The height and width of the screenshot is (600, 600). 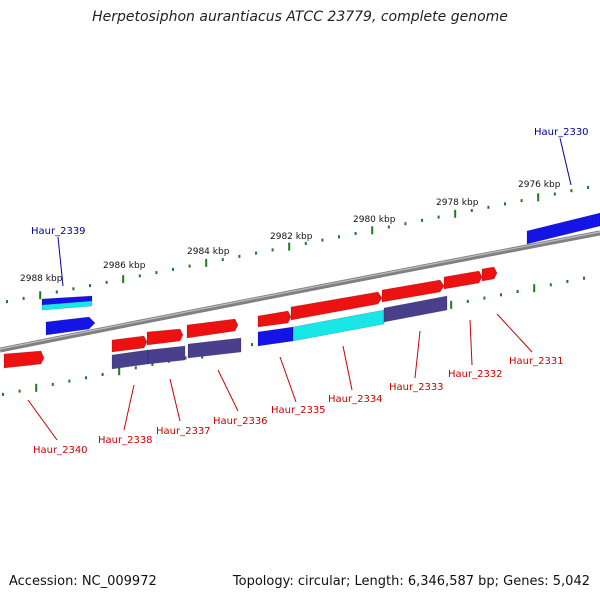 I want to click on kbp-label-2988: 2988 kbp, so click(x=41, y=279).